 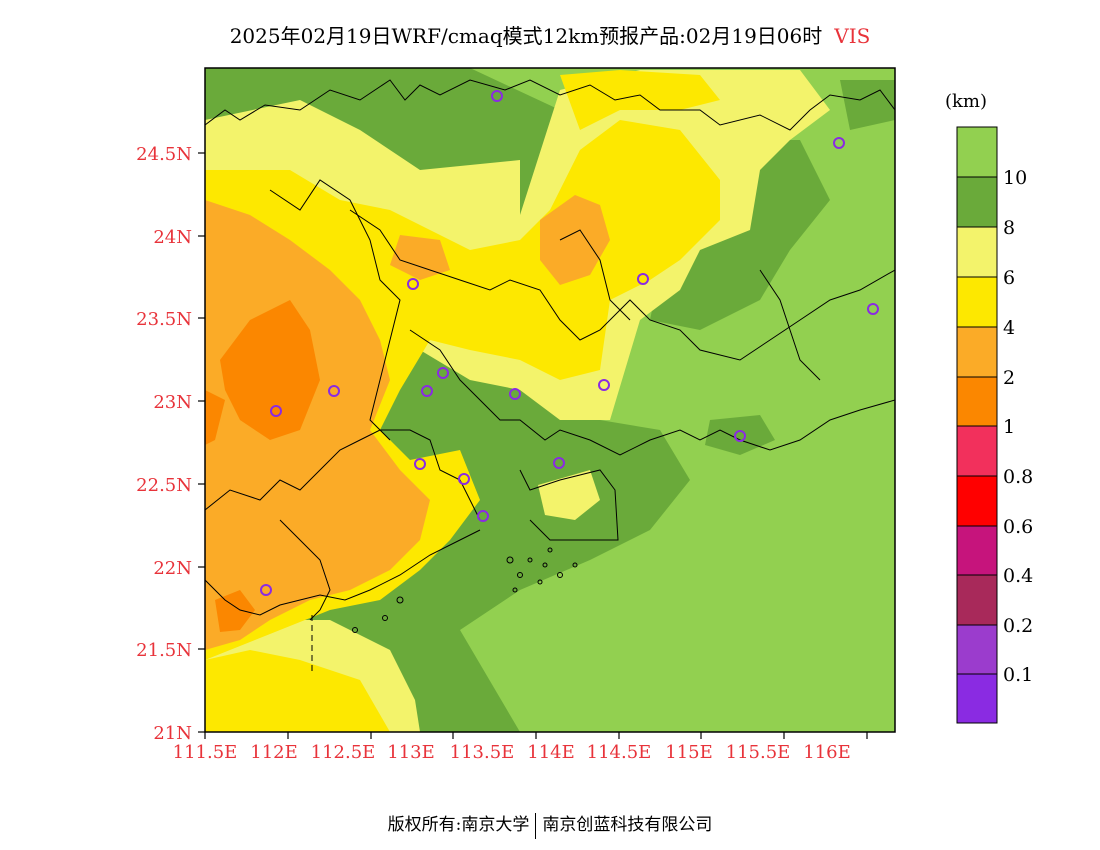 I want to click on colorbar-label: 0.8, so click(x=1018, y=477).